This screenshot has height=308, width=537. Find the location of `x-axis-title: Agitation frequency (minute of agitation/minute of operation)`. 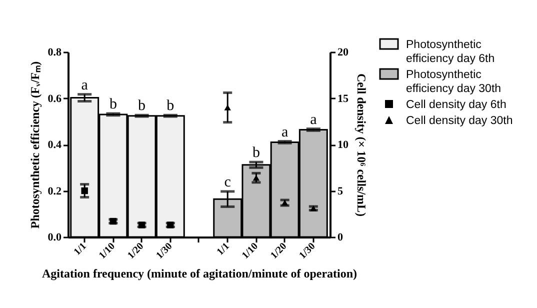

x-axis-title: Agitation frequency (minute of agitation/minute of operation) is located at coordinates (200, 273).